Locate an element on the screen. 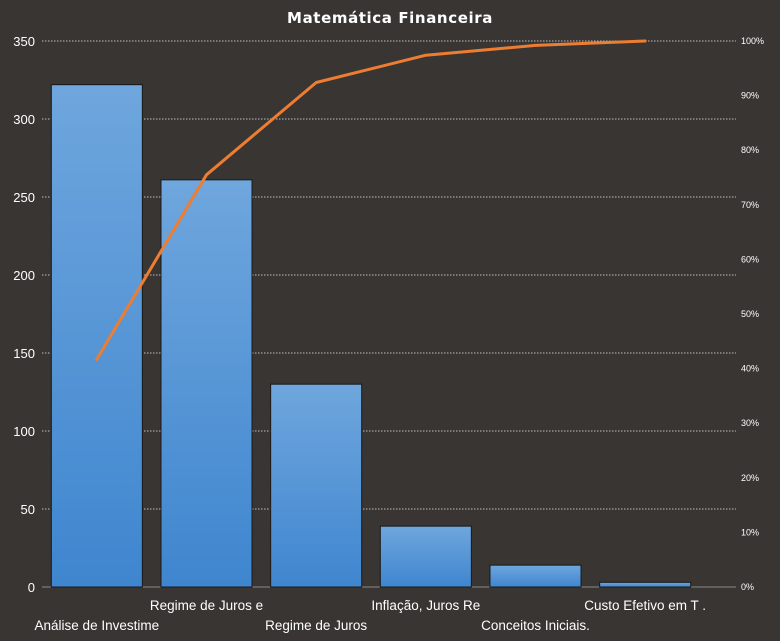 This screenshot has height=641, width=780. left-tick-label: 250 is located at coordinates (24, 197).